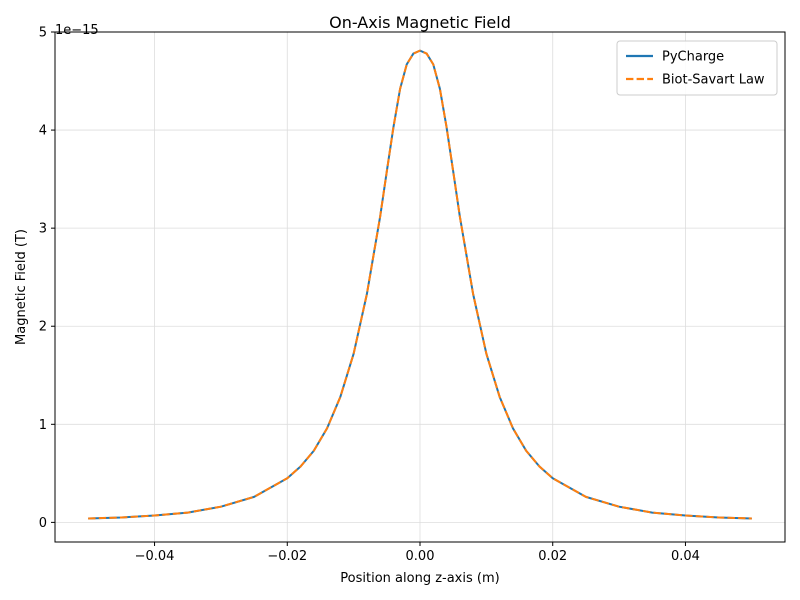  Describe the element at coordinates (693, 57) in the screenshot. I see `legend-label: PyCharge` at that location.